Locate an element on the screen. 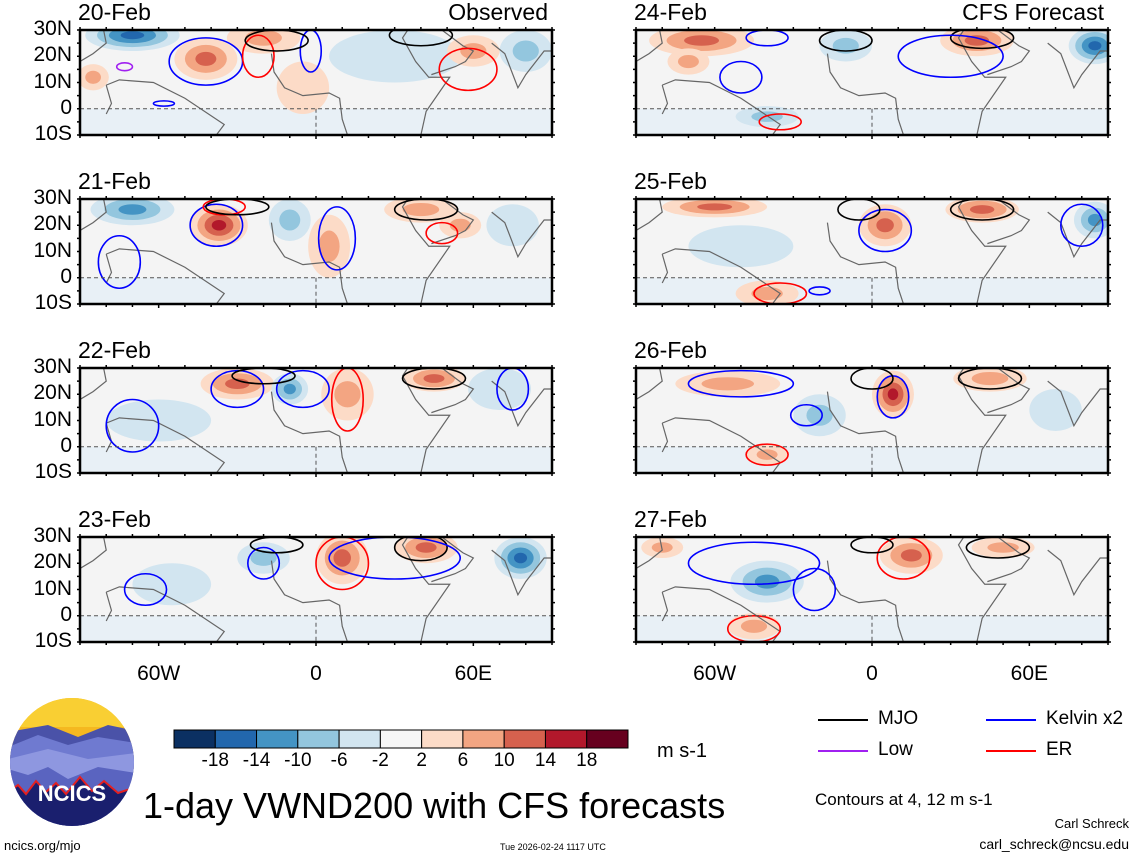 The width and height of the screenshot is (1135, 860). legend-label: Low is located at coordinates (895, 749).